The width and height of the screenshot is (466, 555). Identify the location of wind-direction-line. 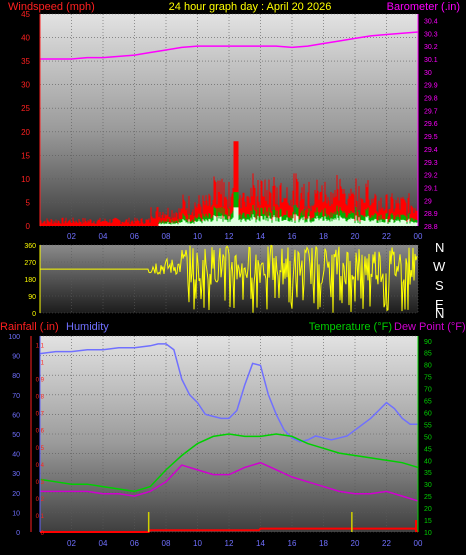
(229, 278).